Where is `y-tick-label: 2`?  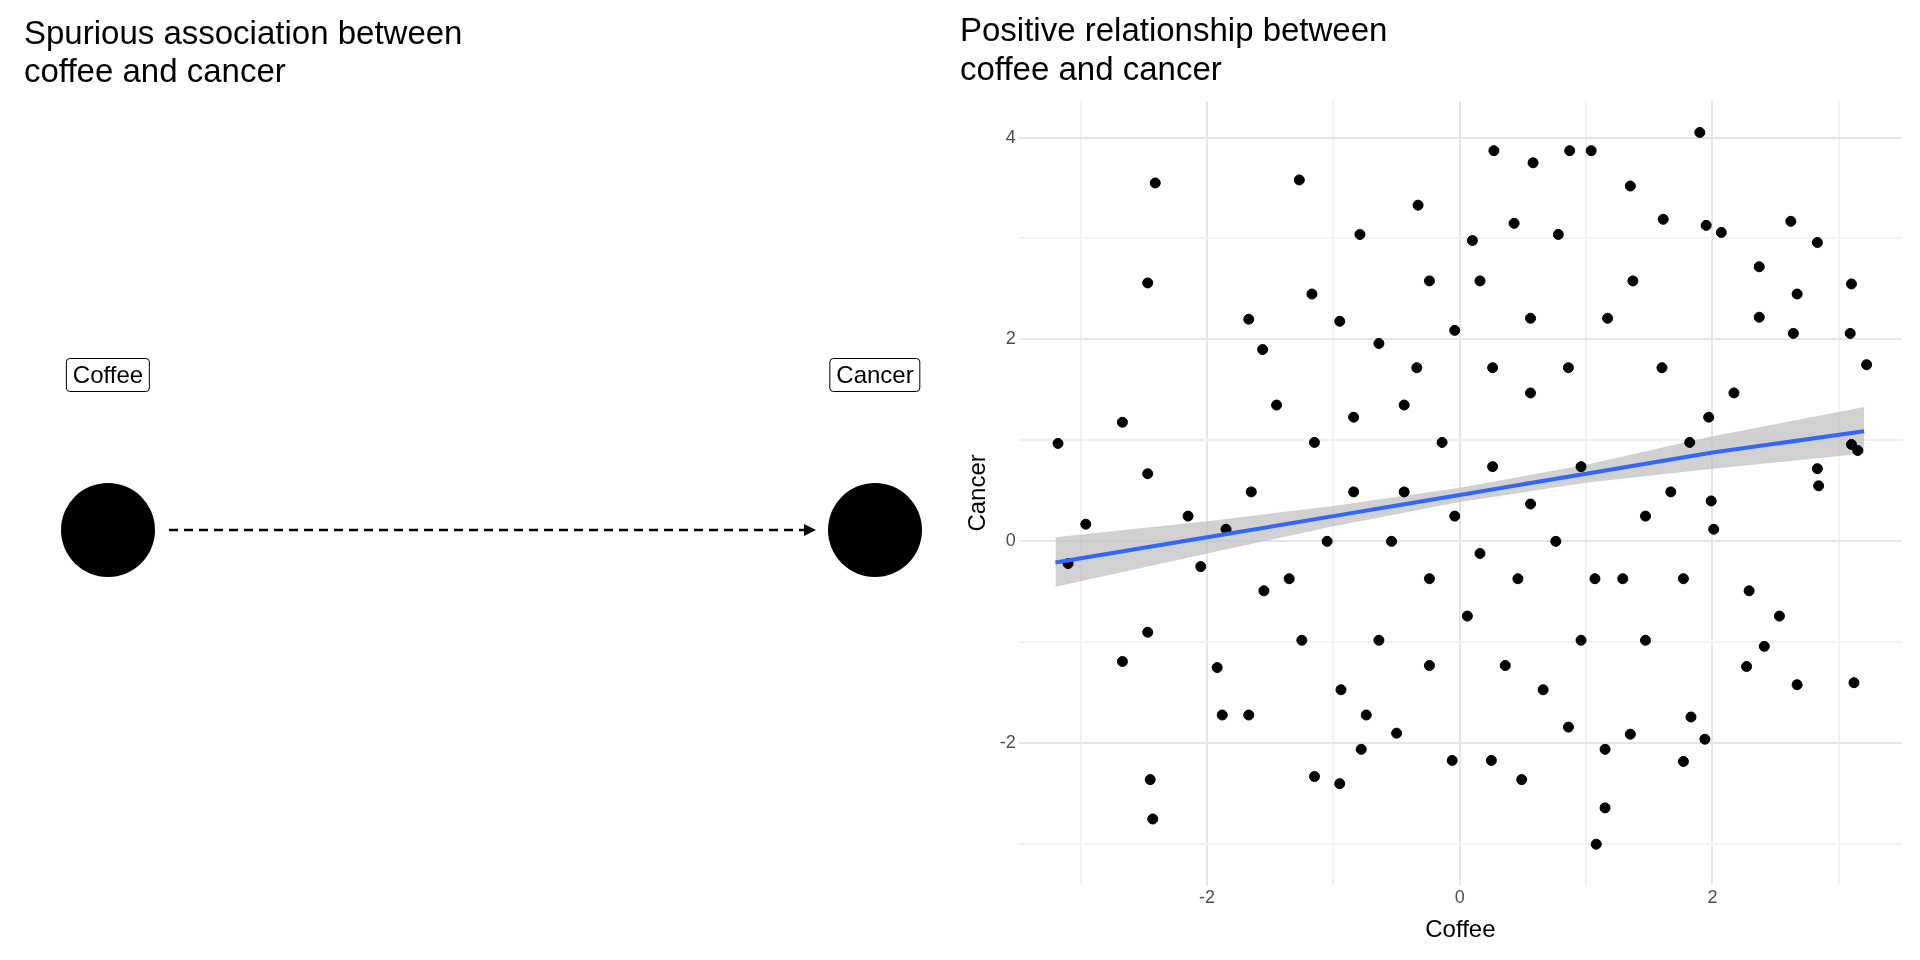
y-tick-label: 2 is located at coordinates (1010, 338).